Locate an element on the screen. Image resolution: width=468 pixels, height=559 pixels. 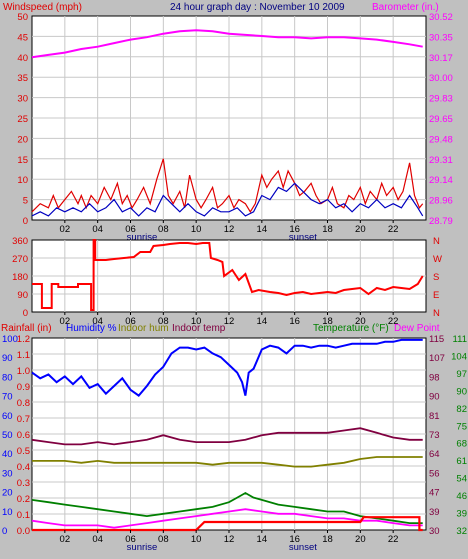
sun-label: sunrise is located at coordinates (142, 547).